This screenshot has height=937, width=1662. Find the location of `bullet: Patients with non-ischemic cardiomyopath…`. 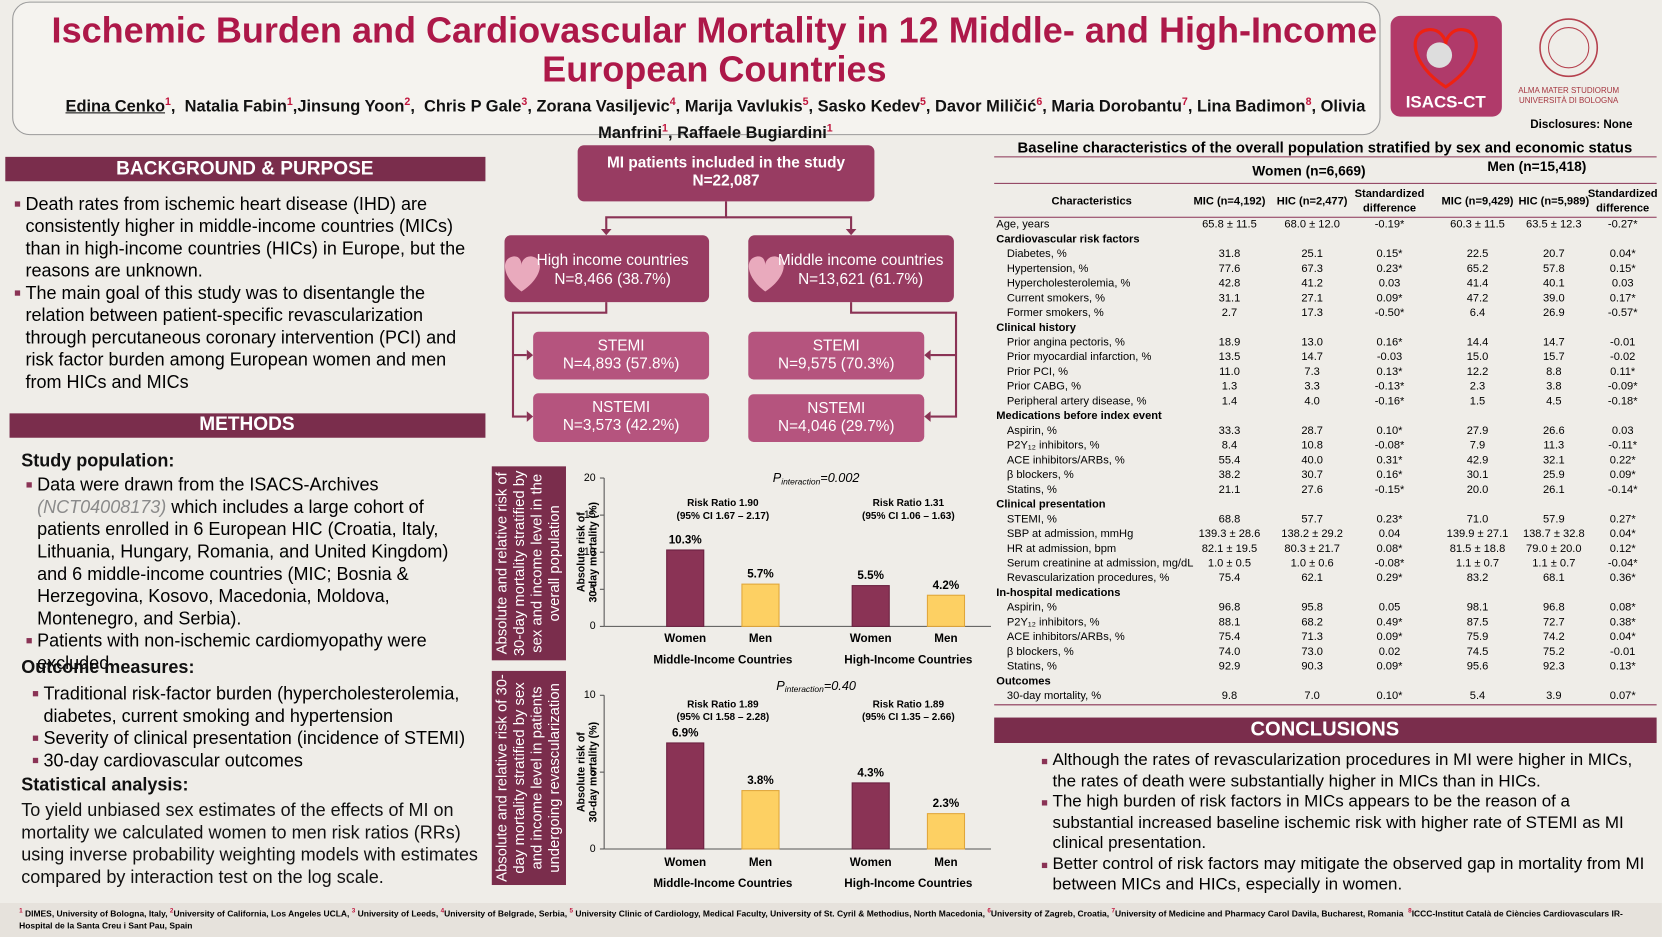

bullet: Patients with non-ischemic cardiomyopath… is located at coordinates (251, 652).